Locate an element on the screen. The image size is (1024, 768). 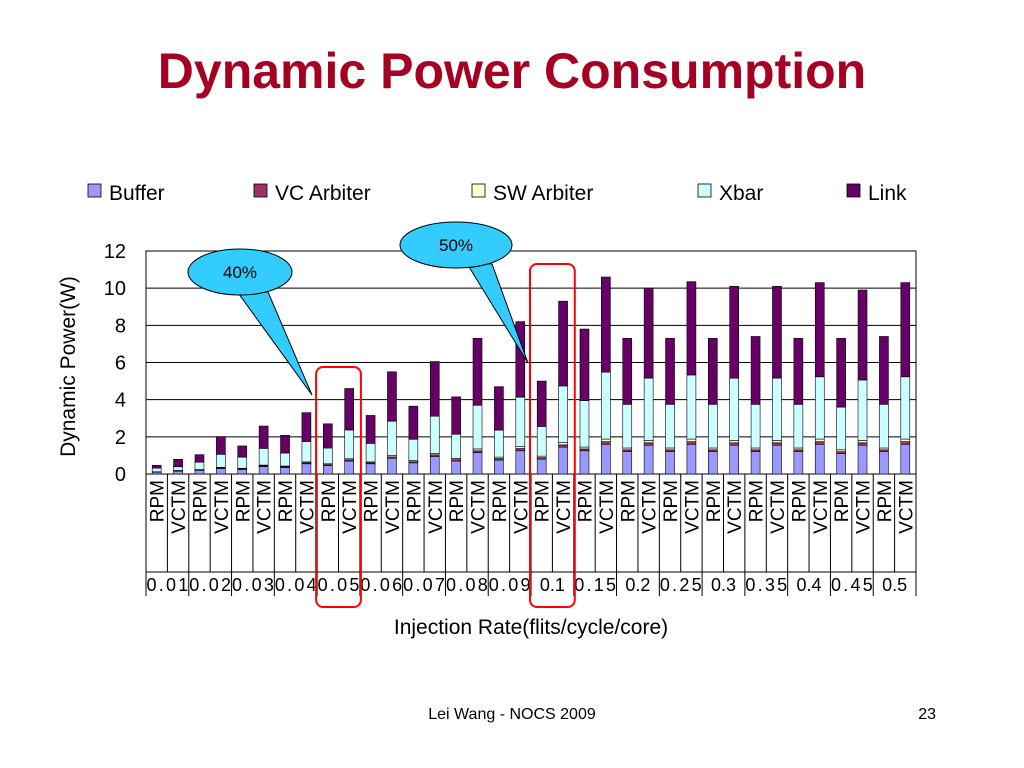
legend-swatch-vc-arbiter is located at coordinates (260, 190).